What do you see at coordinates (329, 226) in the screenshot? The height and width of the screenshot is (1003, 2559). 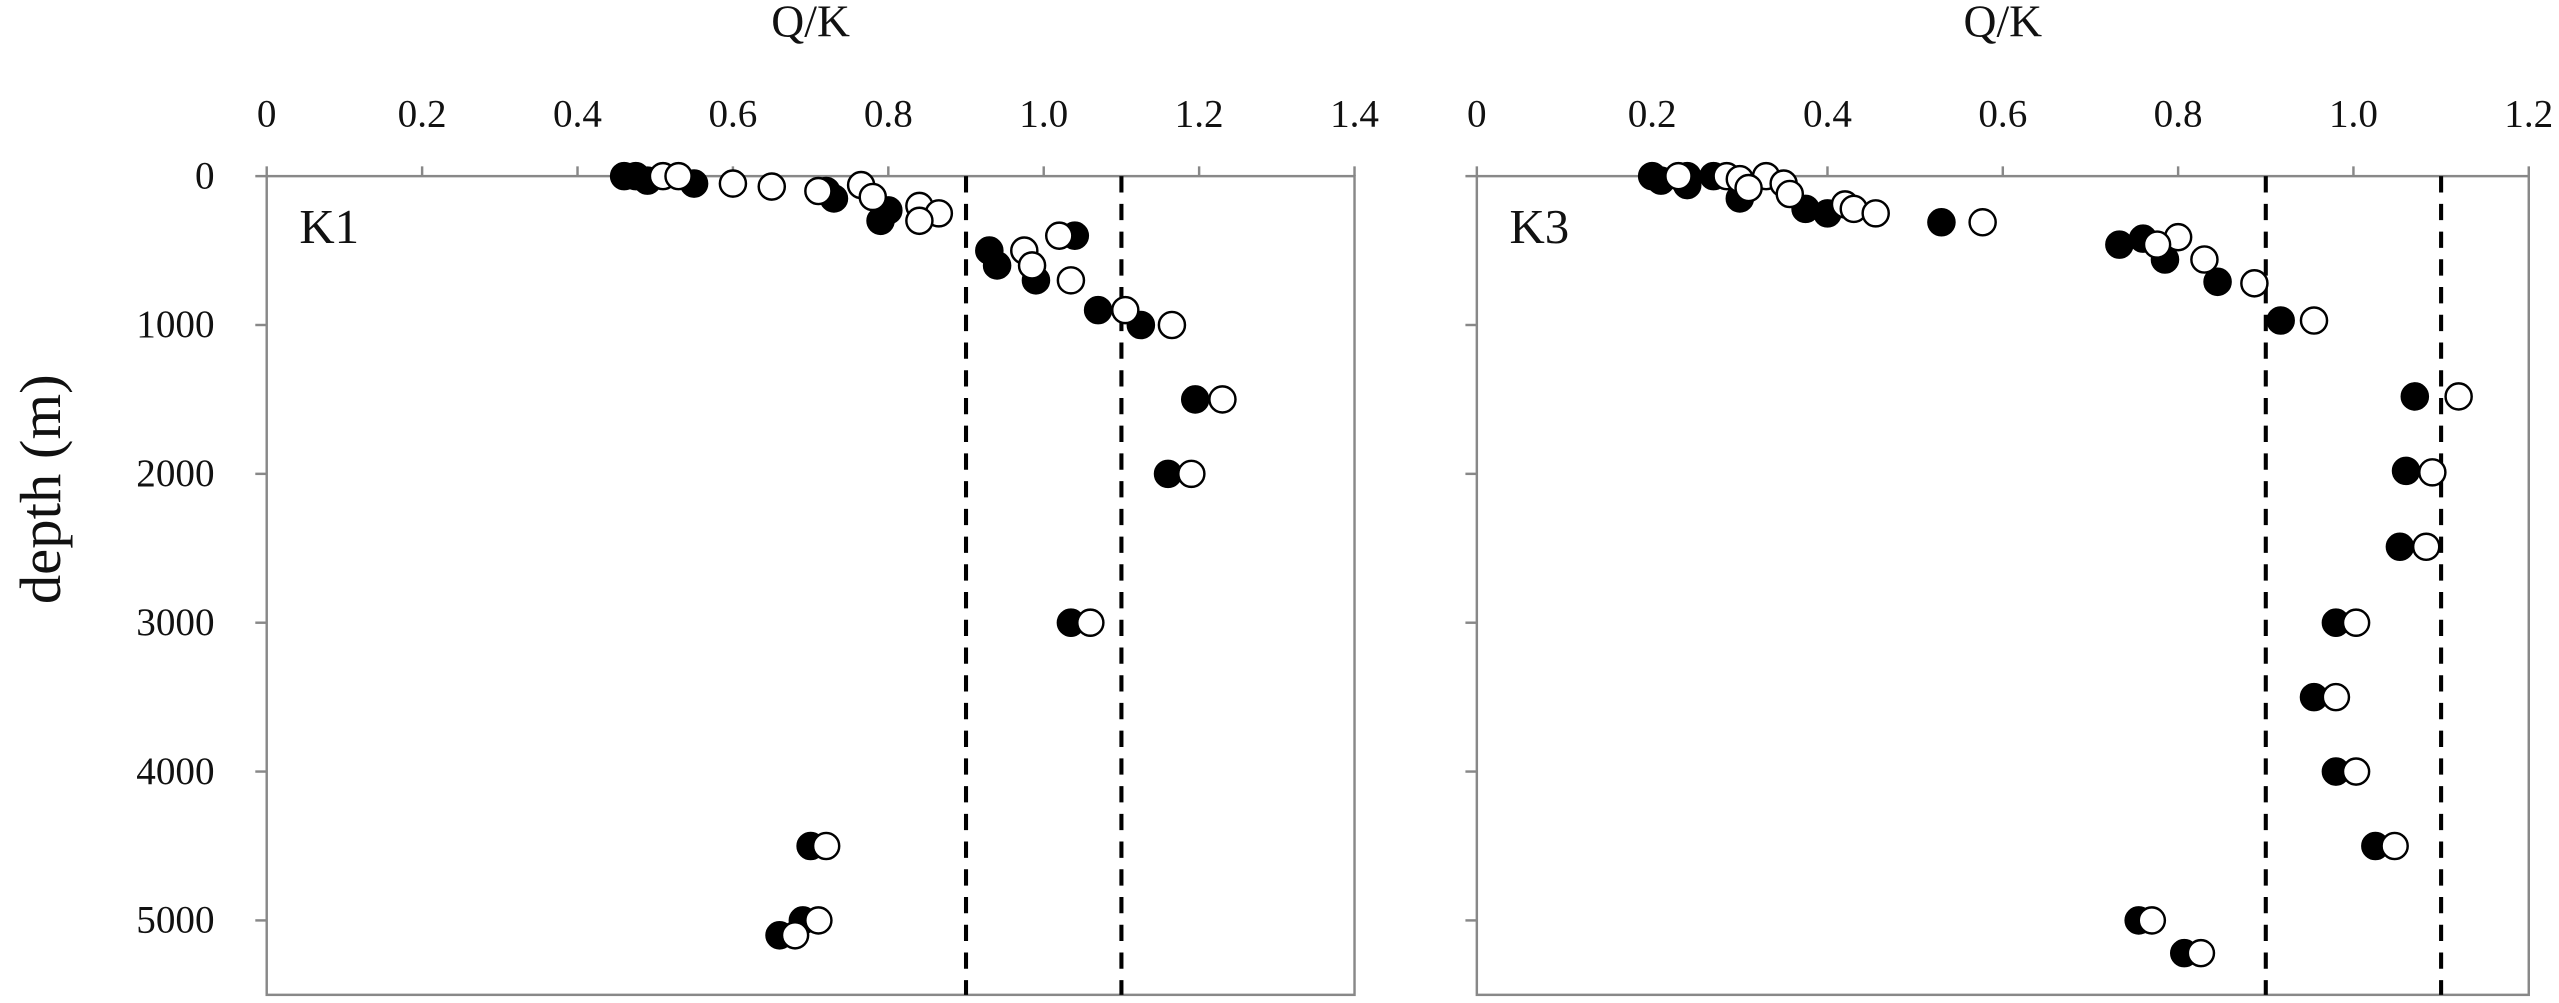 I see `panel-label: K1` at bounding box center [329, 226].